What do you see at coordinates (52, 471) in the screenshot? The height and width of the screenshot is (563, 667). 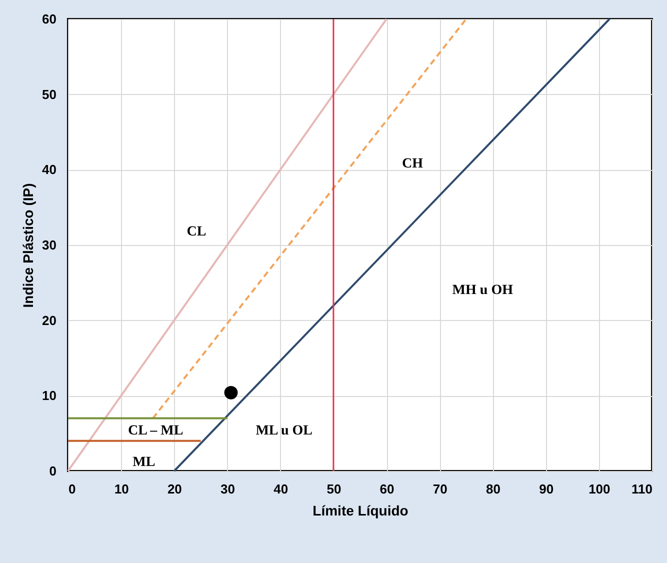 I see `y-tick-label: 0` at bounding box center [52, 471].